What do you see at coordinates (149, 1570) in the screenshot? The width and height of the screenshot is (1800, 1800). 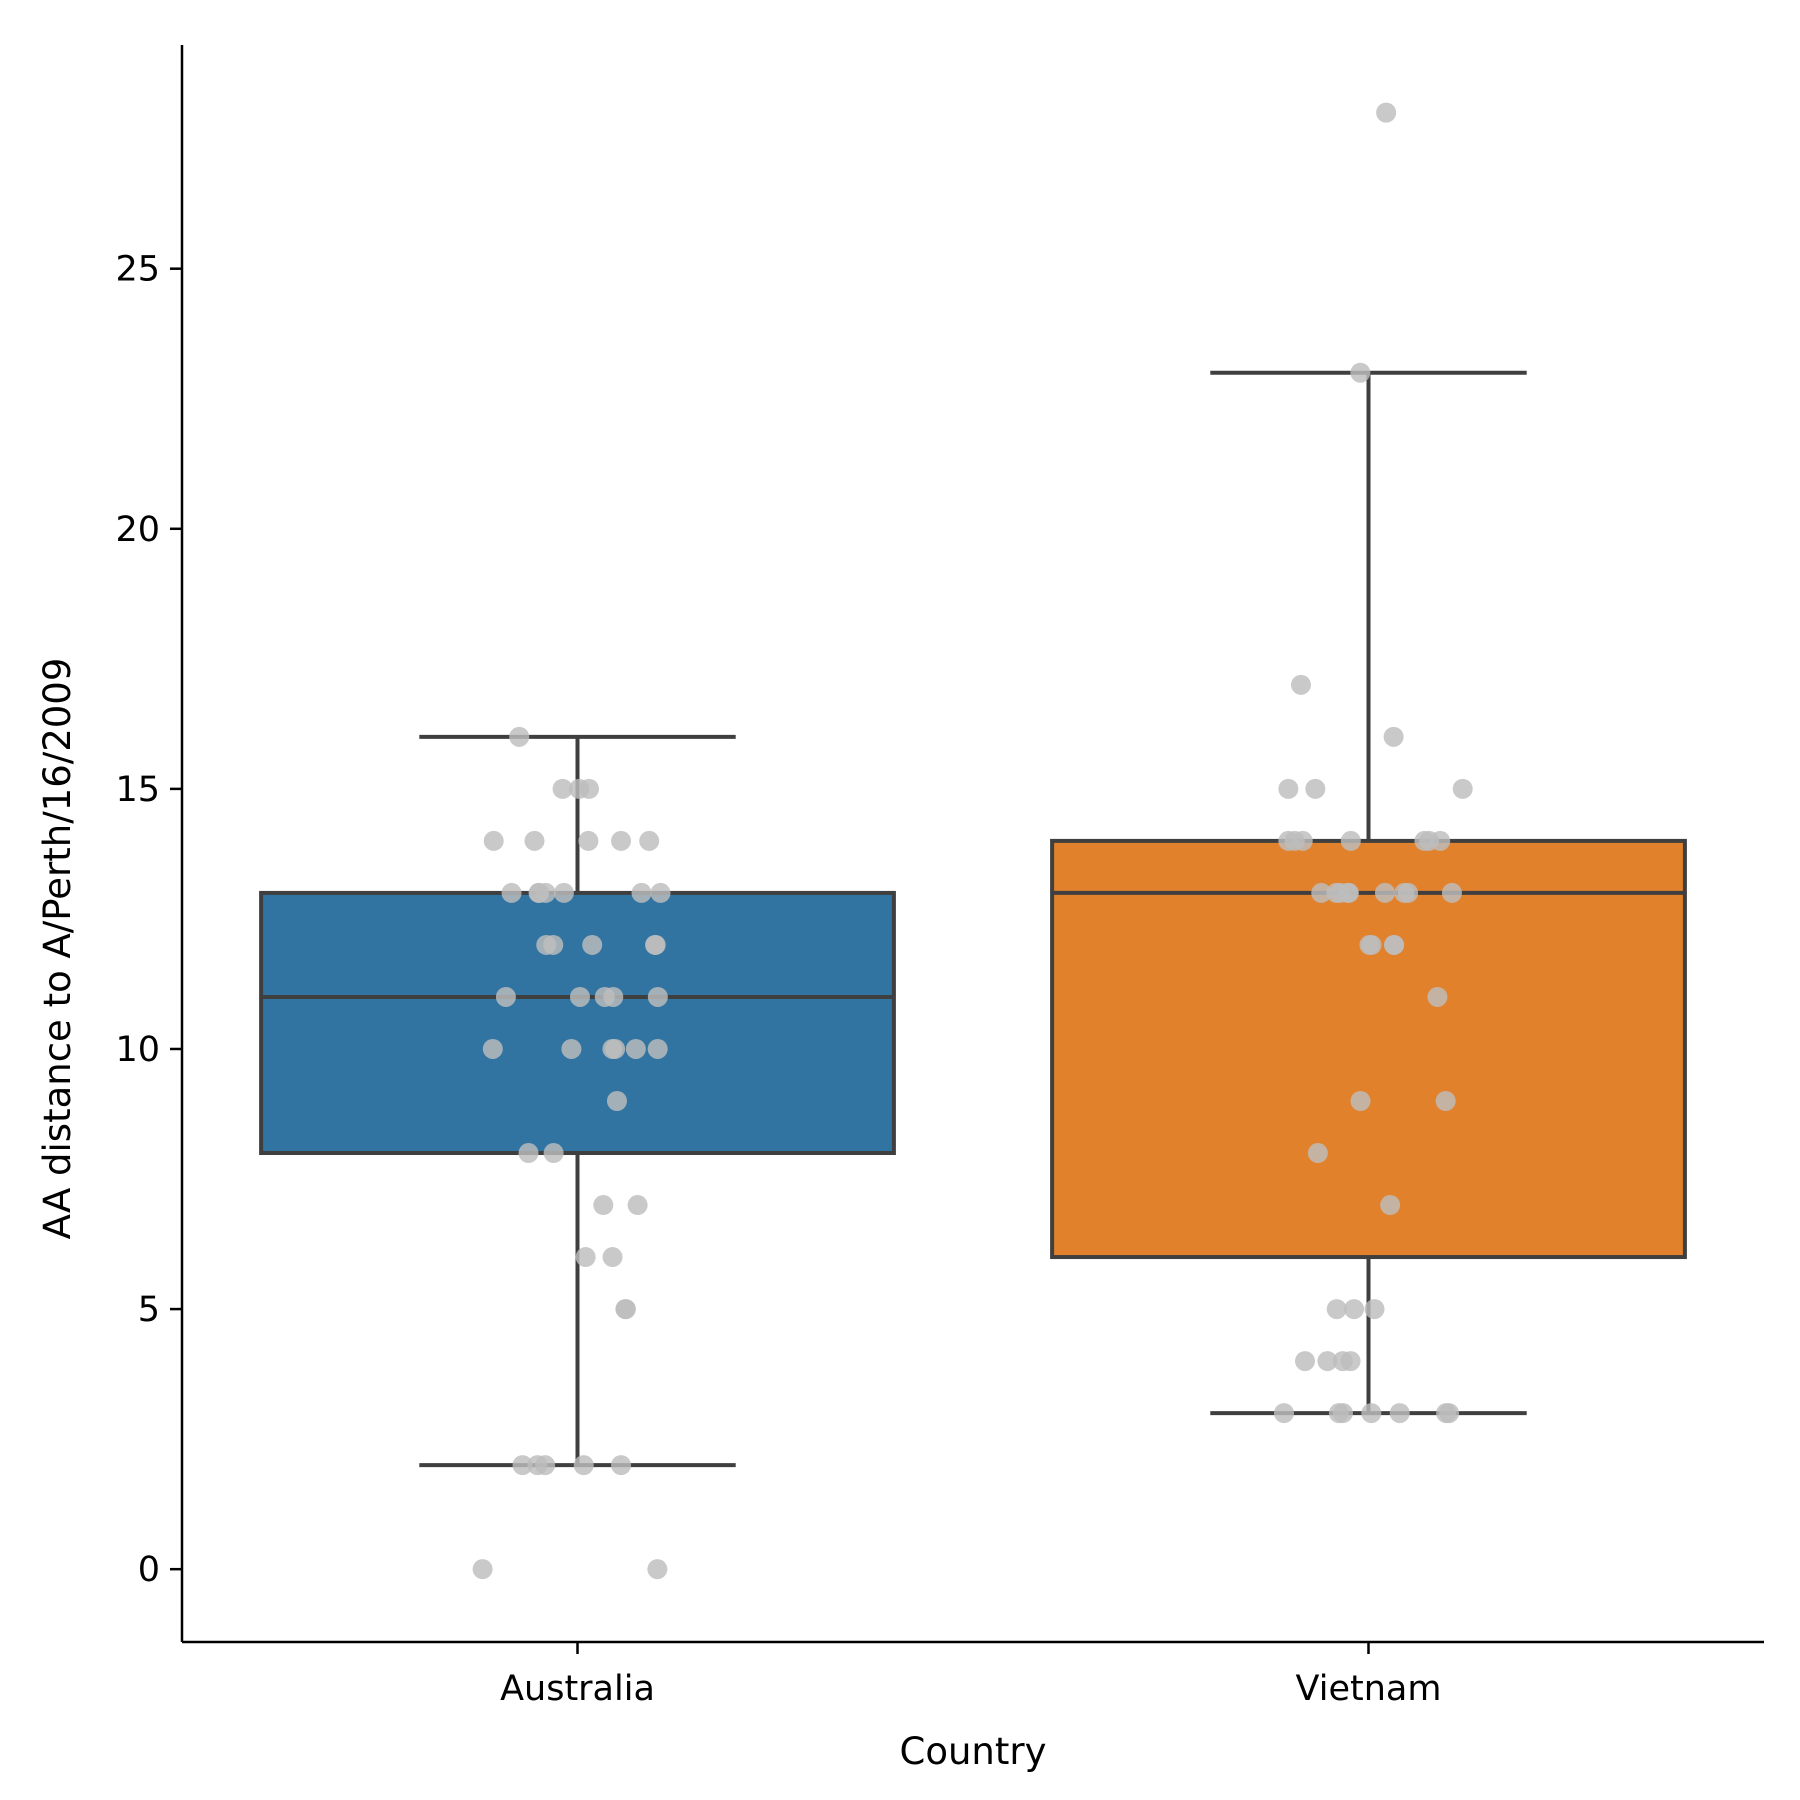 I see `y-tick-label: 0` at bounding box center [149, 1570].